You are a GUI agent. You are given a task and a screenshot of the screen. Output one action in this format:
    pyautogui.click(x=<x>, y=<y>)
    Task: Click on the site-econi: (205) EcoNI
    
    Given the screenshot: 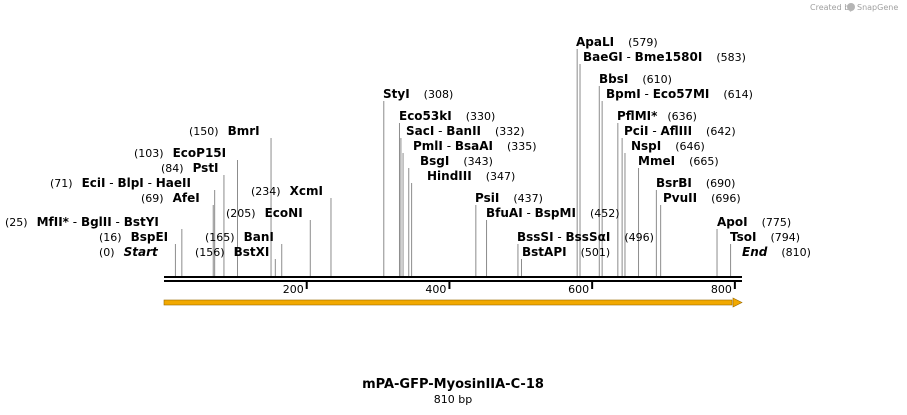 What is the action you would take?
    pyautogui.click(x=264, y=213)
    